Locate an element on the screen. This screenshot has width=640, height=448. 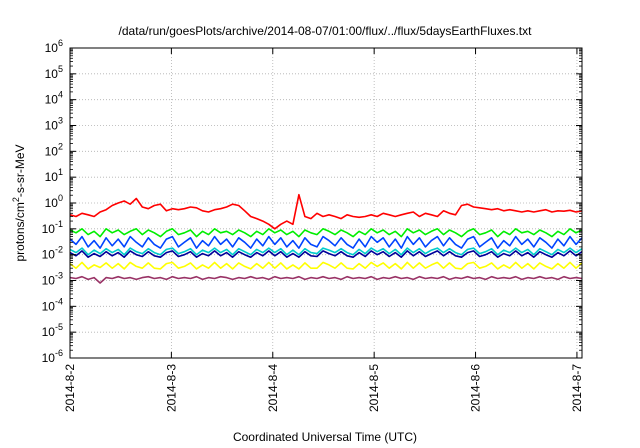
y-tick-exponent: 4 is located at coordinates (60, 95).